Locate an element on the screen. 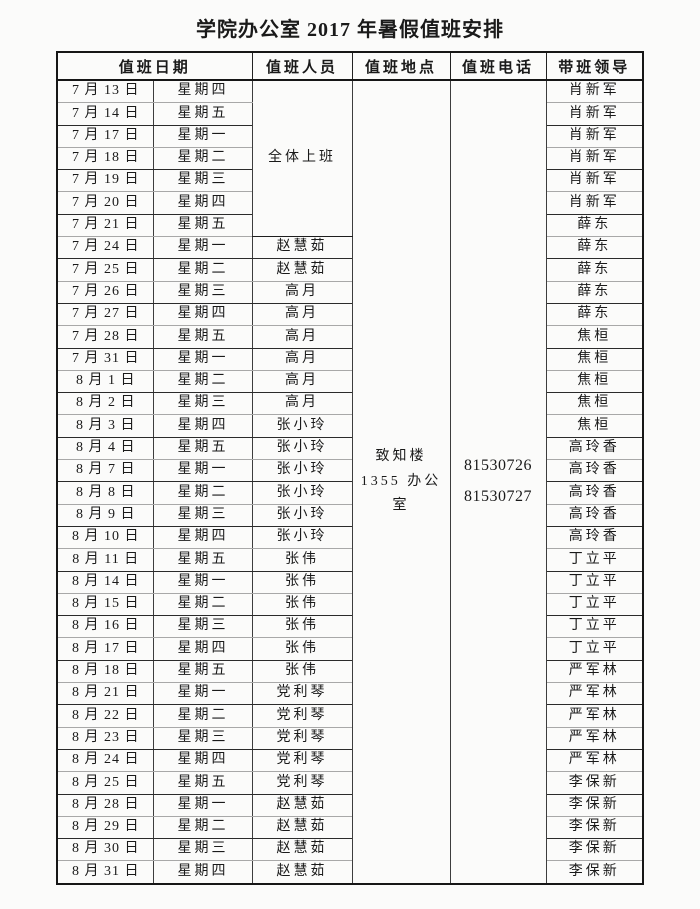 The image size is (700, 909). header-duty-personnel: 值班人员 is located at coordinates (302, 66).